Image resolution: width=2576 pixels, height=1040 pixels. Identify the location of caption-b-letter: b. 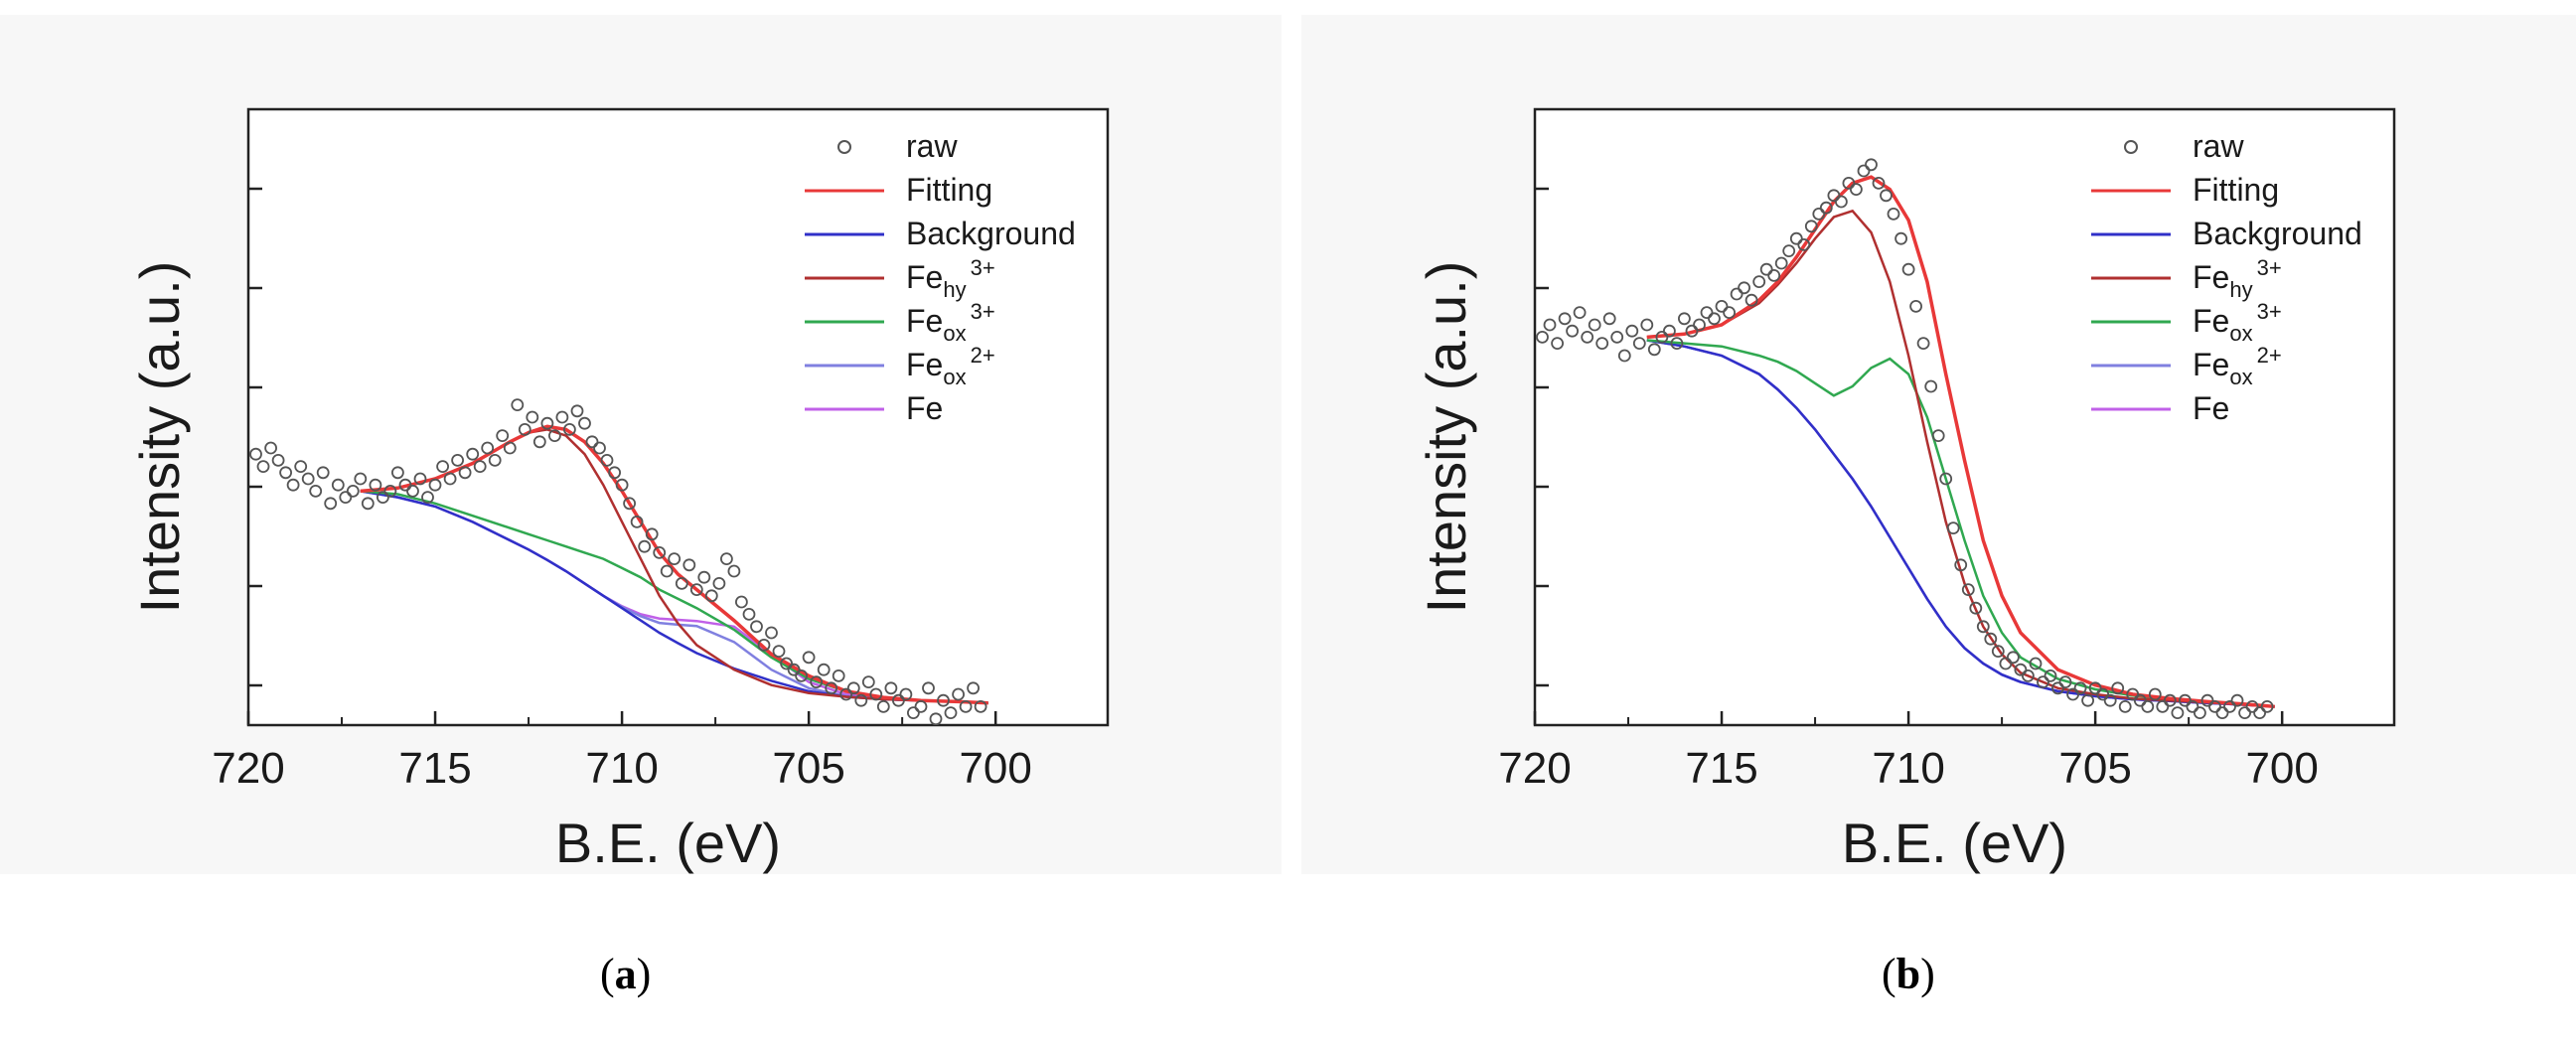
(1908, 974).